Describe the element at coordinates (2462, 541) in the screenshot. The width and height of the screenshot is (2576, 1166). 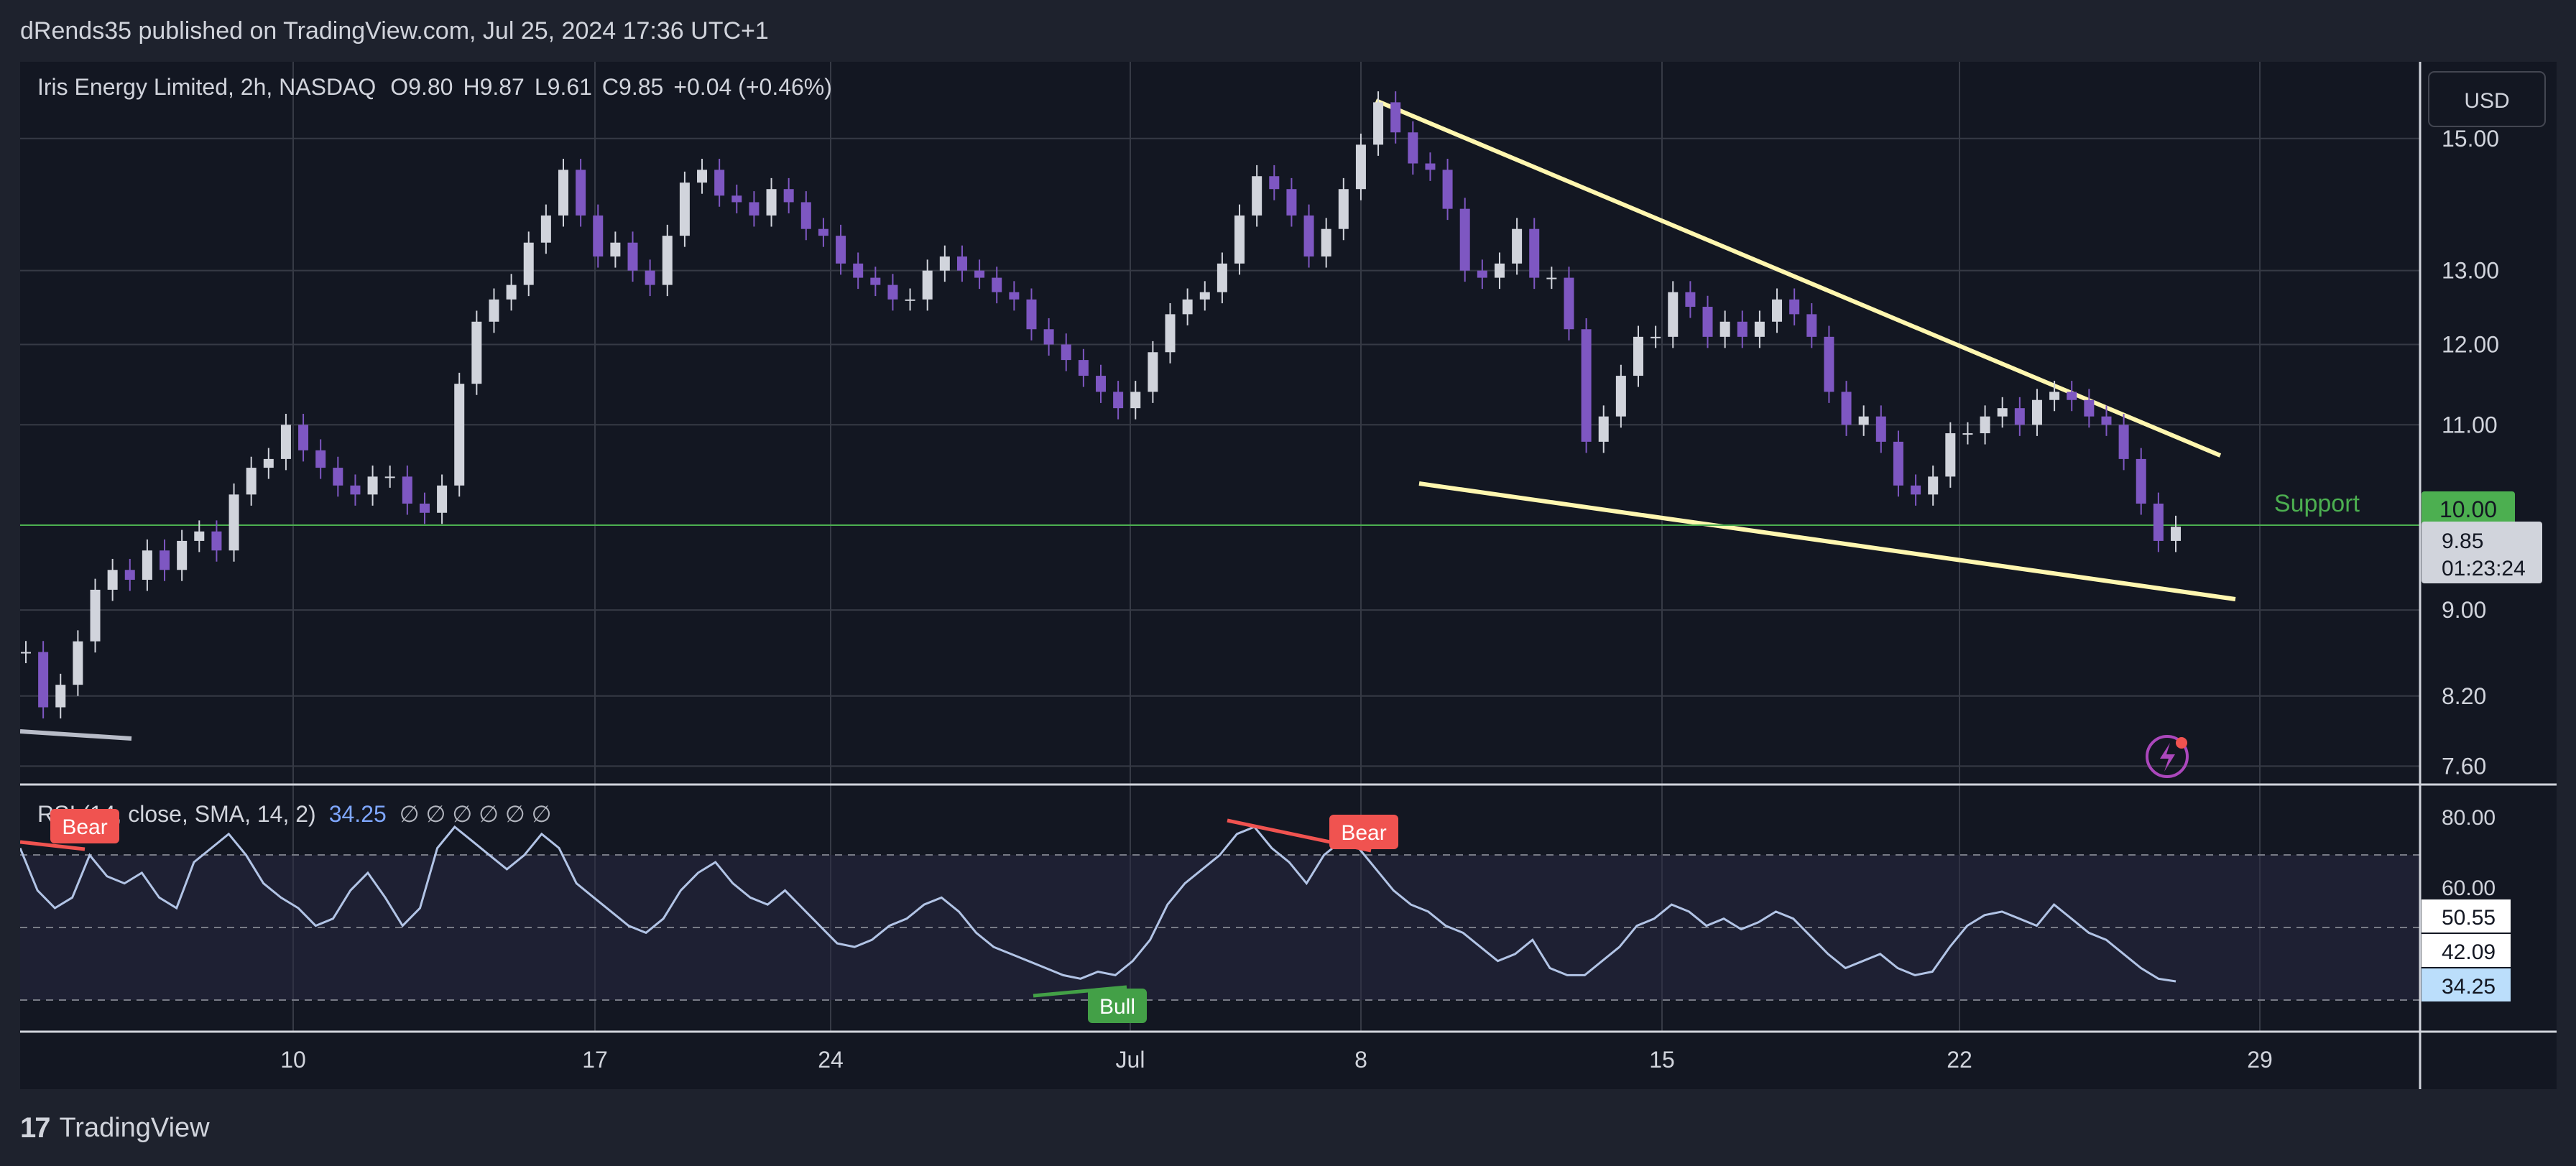
I see `last-price: 9.85` at that location.